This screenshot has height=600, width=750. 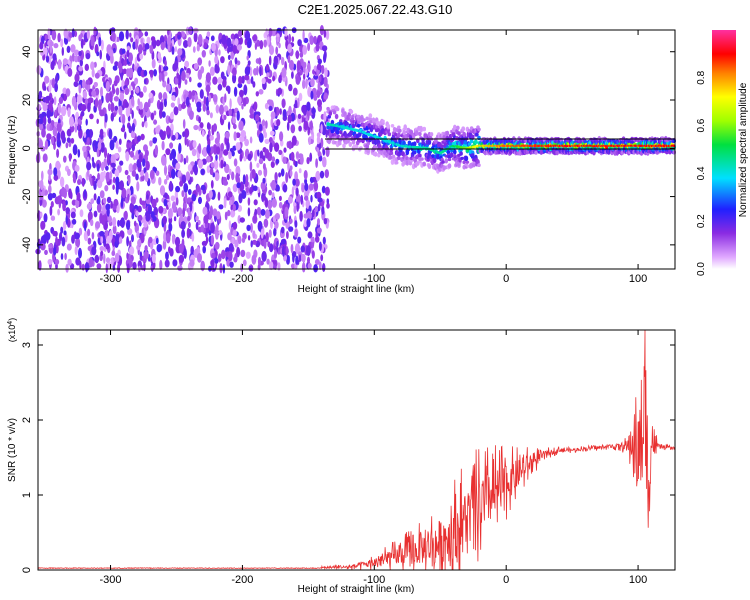 What do you see at coordinates (701, 173) in the screenshot?
I see `colorbar-ticks: 0.0 0.2 0.4 0.6 0.8` at bounding box center [701, 173].